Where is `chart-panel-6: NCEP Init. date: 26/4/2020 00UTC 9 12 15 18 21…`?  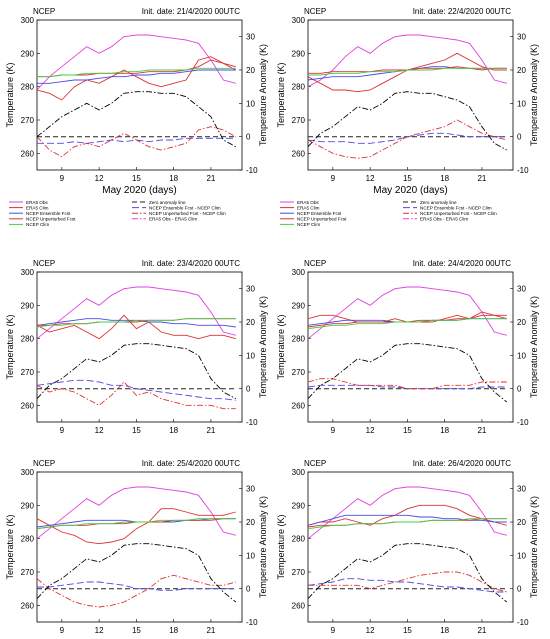 chart-panel-6: NCEP Init. date: 26/4/2020 00UTC 9 12 15 18 21… is located at coordinates (407, 547).